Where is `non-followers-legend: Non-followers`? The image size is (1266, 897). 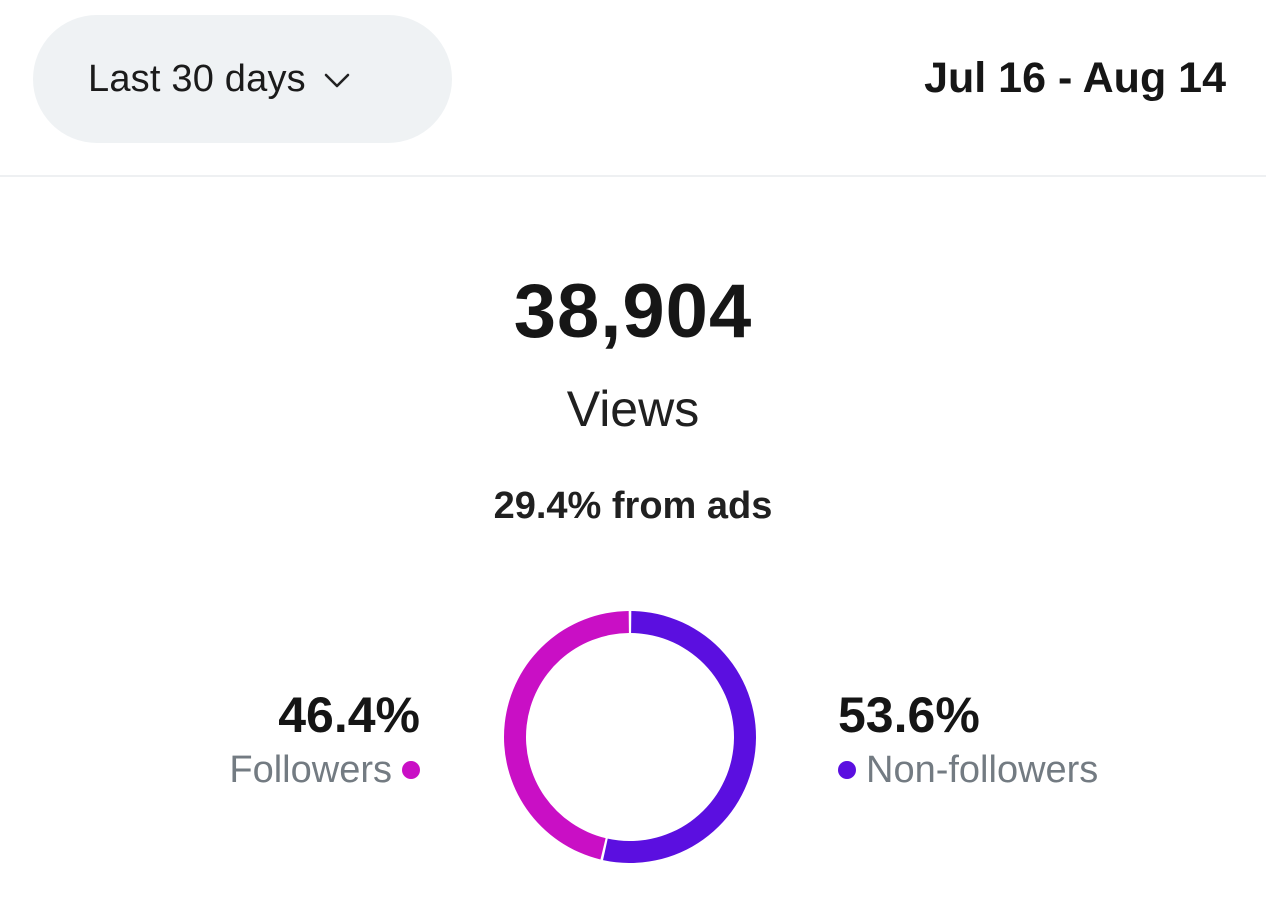 non-followers-legend: Non-followers is located at coordinates (968, 770).